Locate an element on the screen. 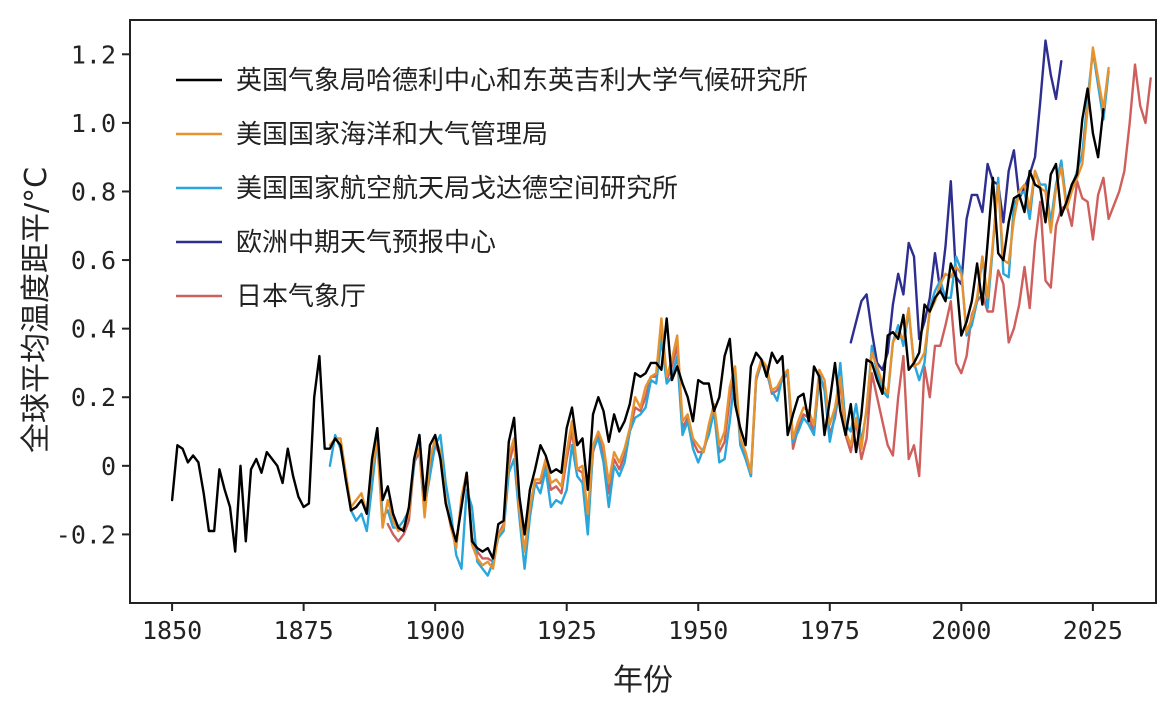 This screenshot has width=1176, height=707. x-tick-label: 1975 is located at coordinates (830, 630).